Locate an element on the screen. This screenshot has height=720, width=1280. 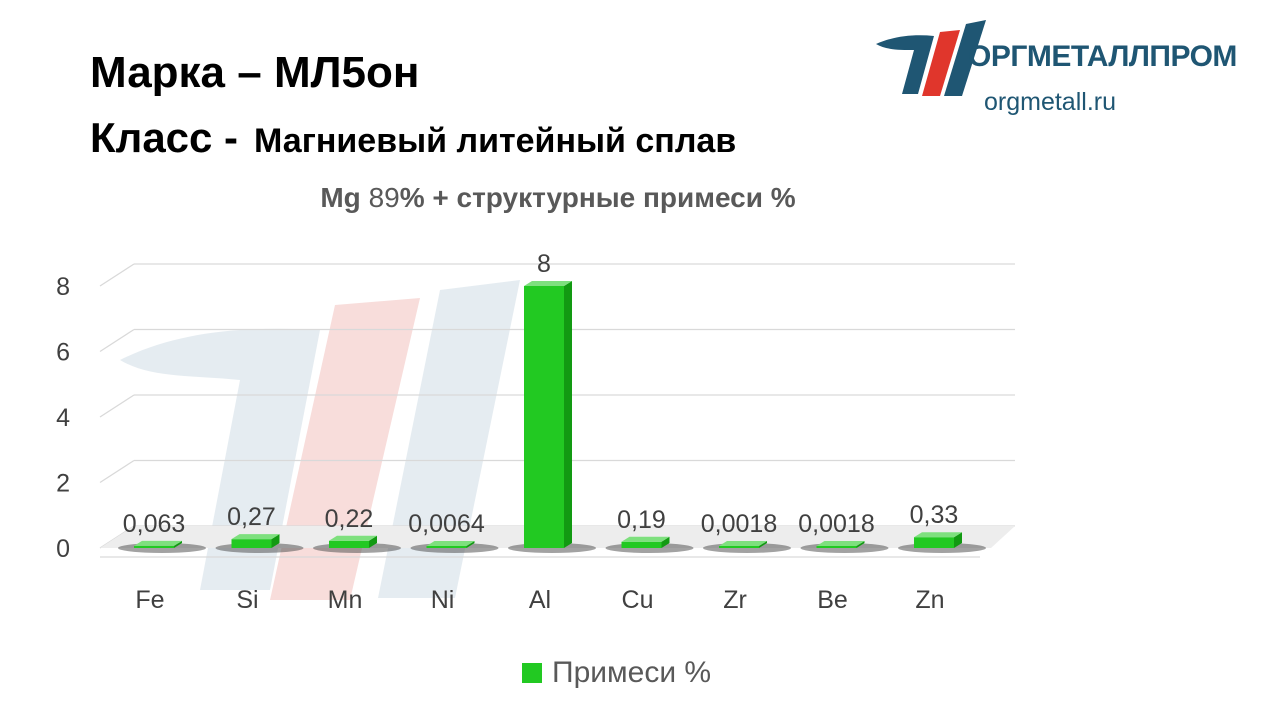
logo-url: orgmetall.ru is located at coordinates (1050, 102).